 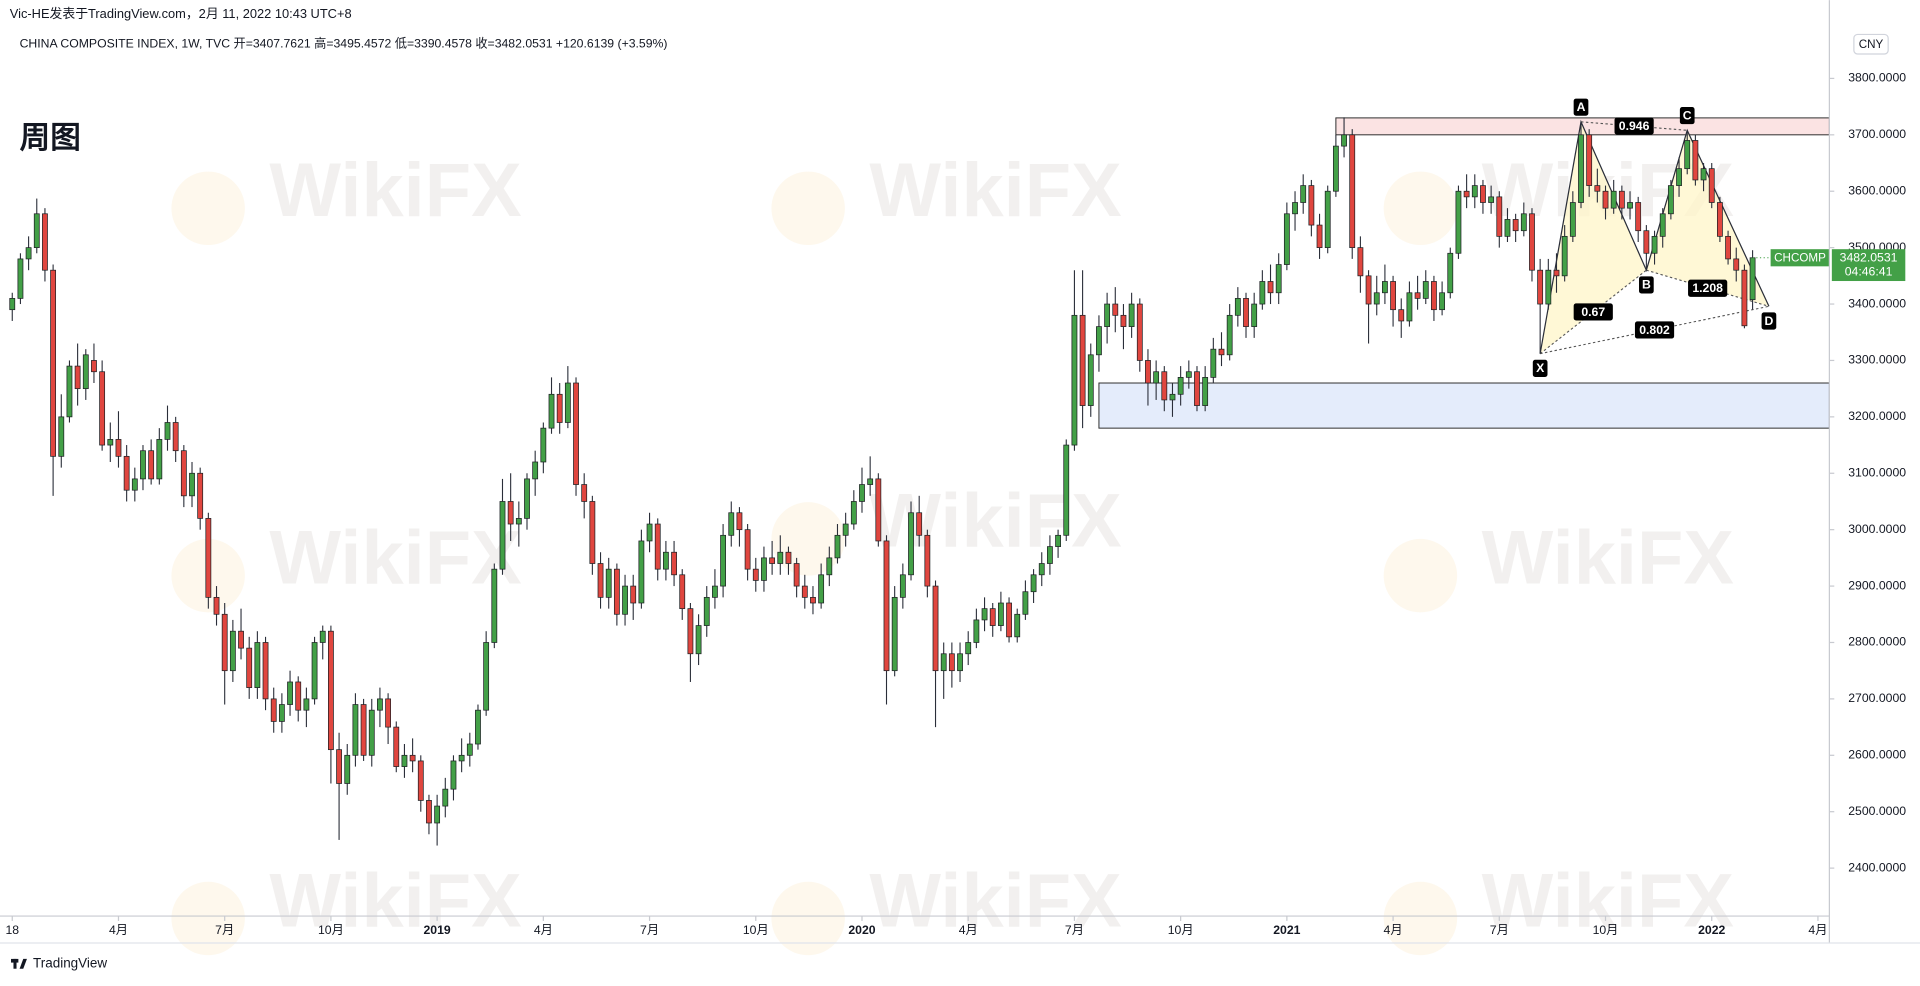 I want to click on y-tick-label: 2400.0000, so click(x=1877, y=867).